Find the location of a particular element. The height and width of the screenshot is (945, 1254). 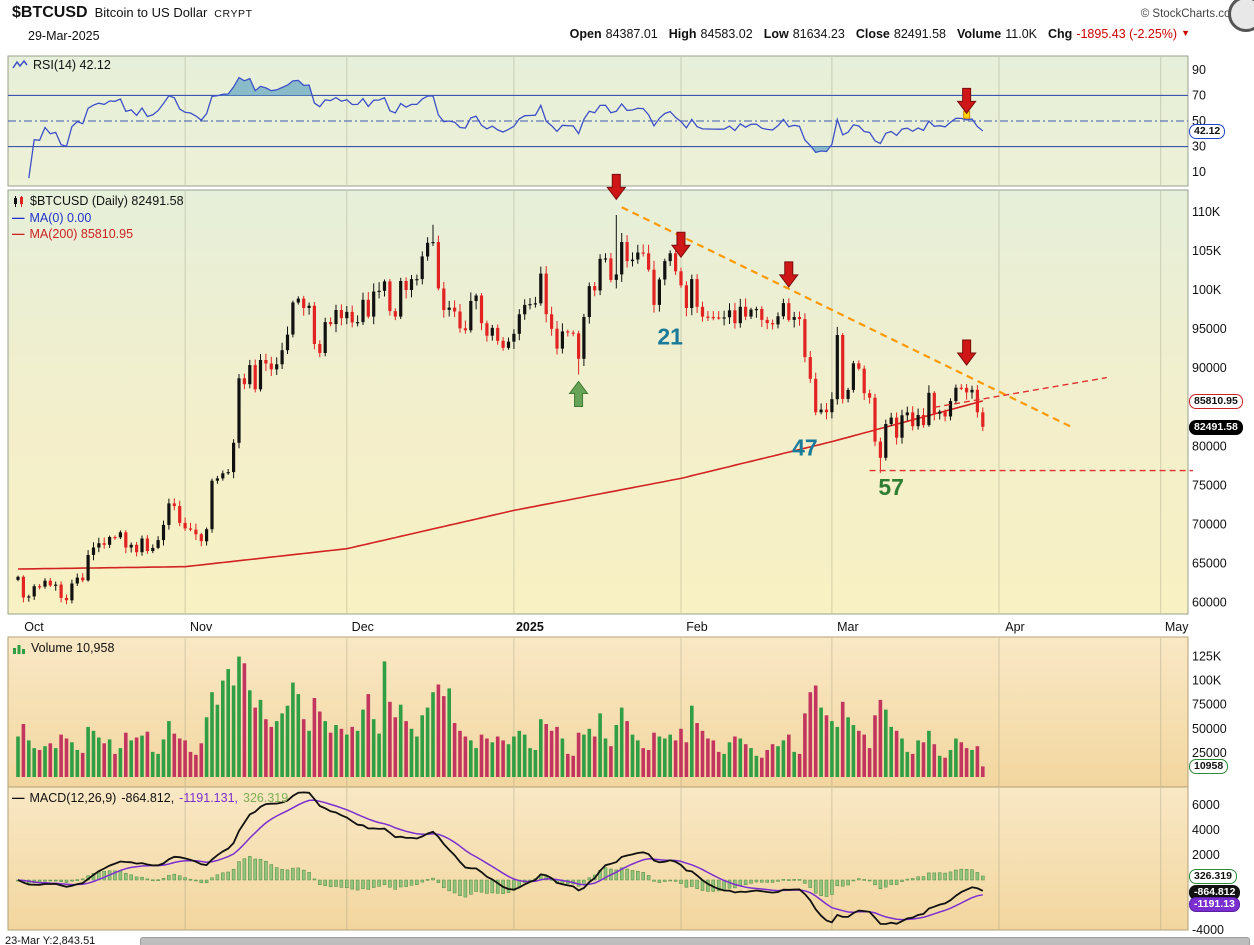

svg-text: 110K is located at coordinates (1206, 212).